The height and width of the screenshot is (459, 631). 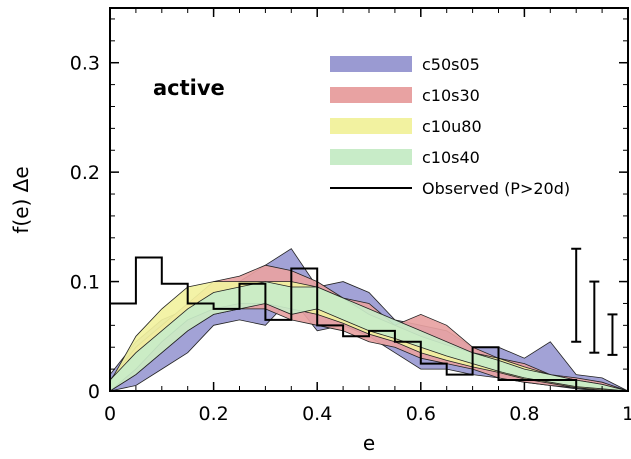 What do you see at coordinates (421, 414) in the screenshot?
I see `x-tick-label: 0.6` at bounding box center [421, 414].